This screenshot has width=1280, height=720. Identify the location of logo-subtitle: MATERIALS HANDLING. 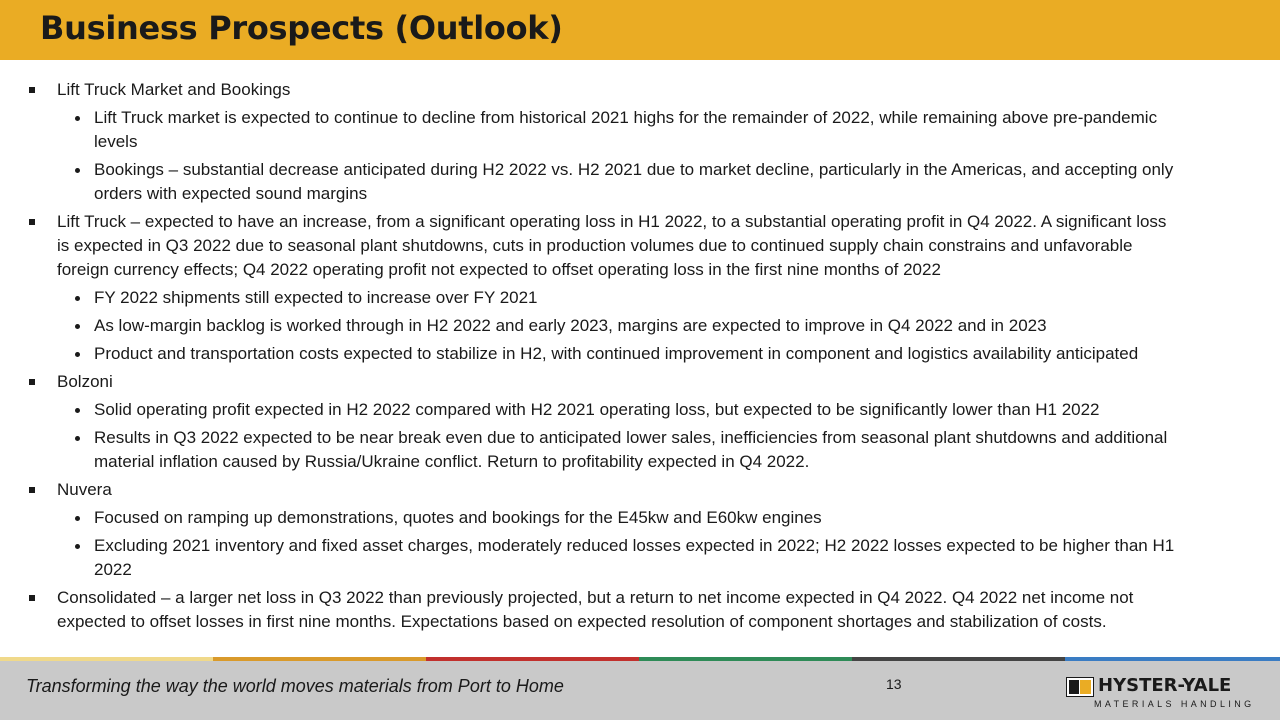
(1174, 704).